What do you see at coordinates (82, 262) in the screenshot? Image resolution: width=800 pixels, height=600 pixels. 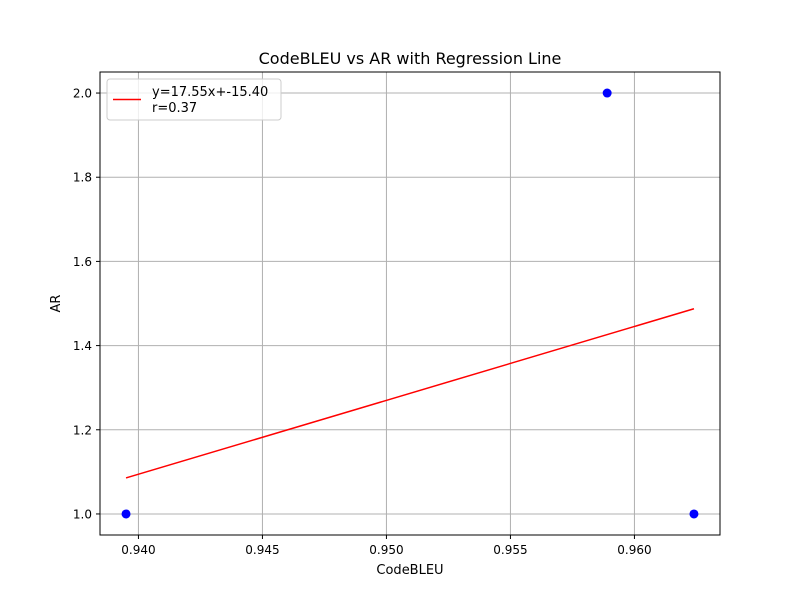 I see `y-tick-label: 1.6` at bounding box center [82, 262].